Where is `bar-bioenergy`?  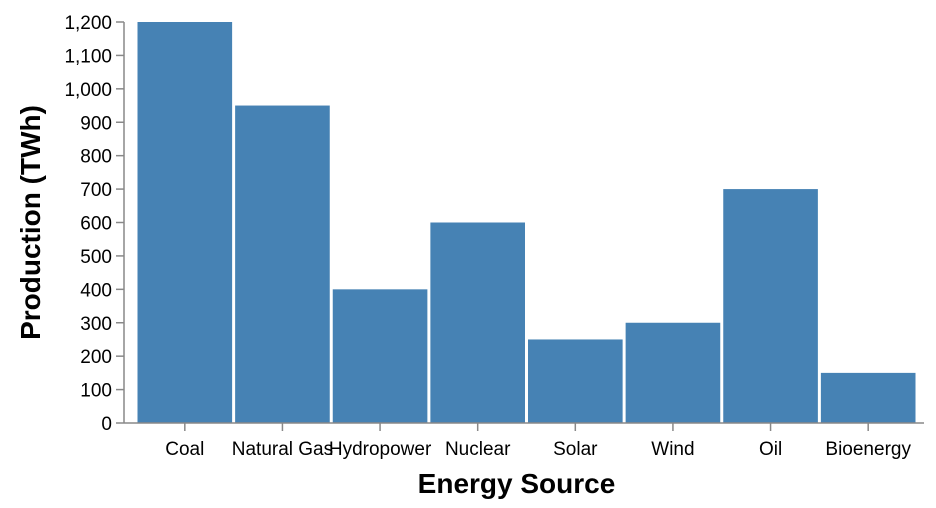 bar-bioenergy is located at coordinates (868, 397).